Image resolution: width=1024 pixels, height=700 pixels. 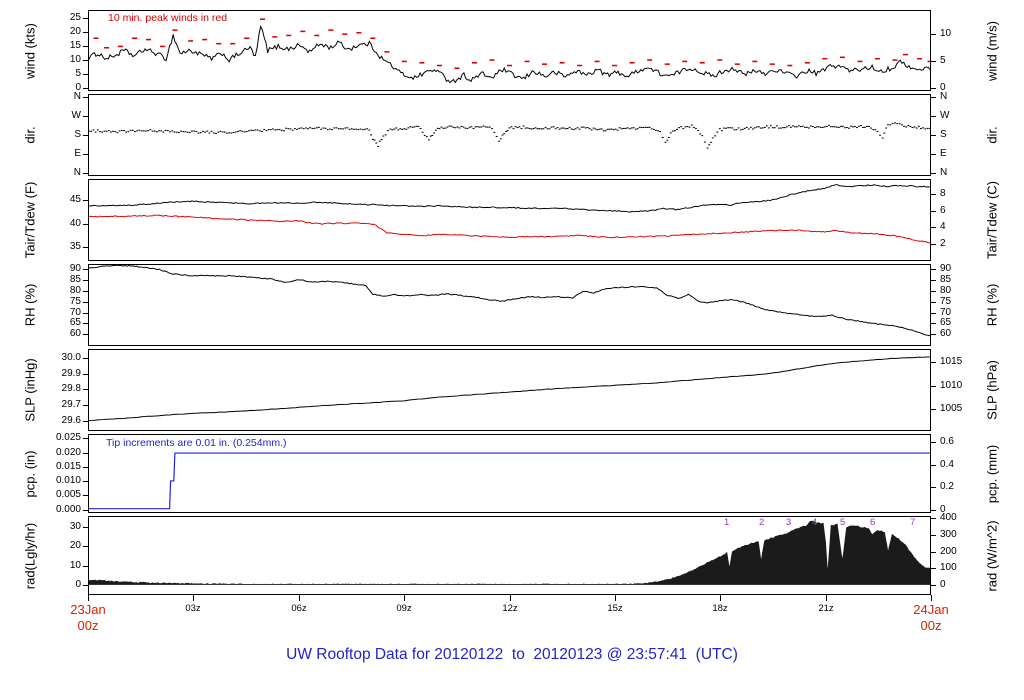 I want to click on chart-wind, so click(x=509, y=51).